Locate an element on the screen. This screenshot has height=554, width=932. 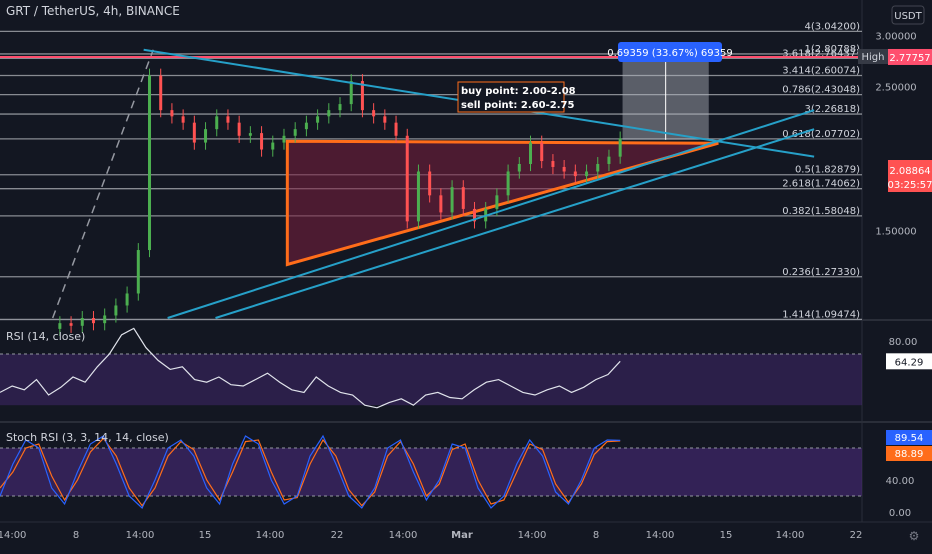
stoch-k-tag is located at coordinates (909, 437).